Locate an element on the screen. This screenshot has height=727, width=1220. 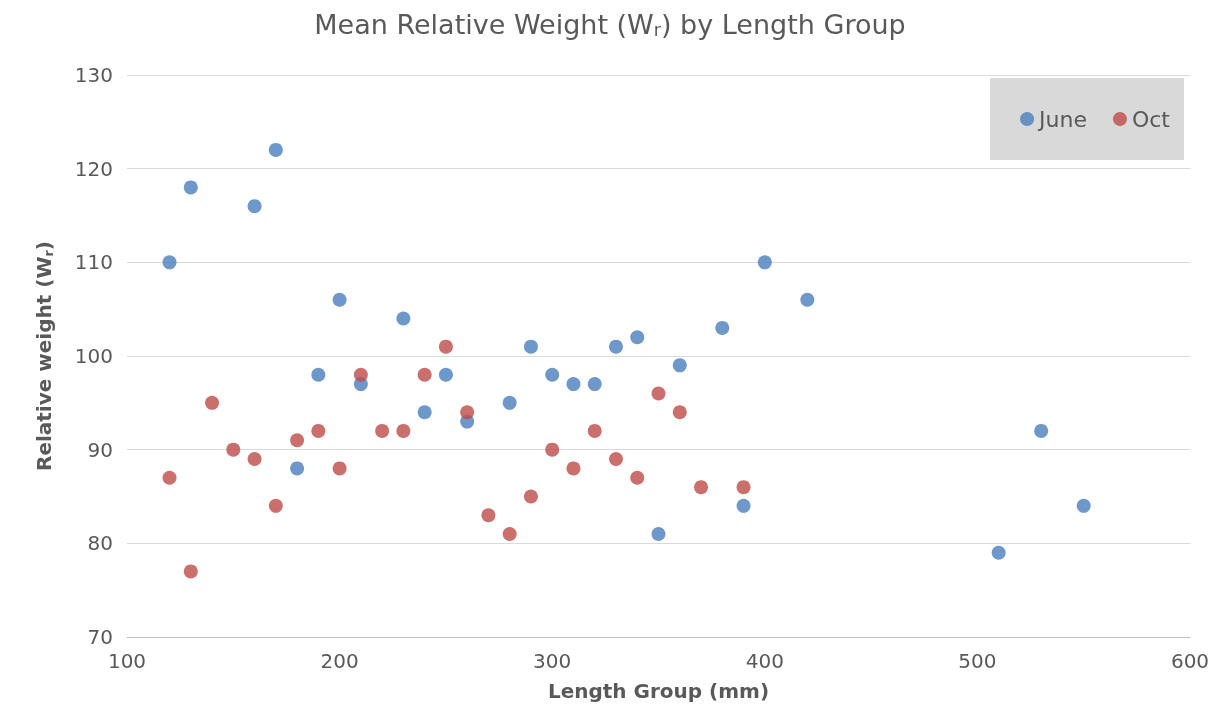
y-tick-label: 120 is located at coordinates (93, 168).